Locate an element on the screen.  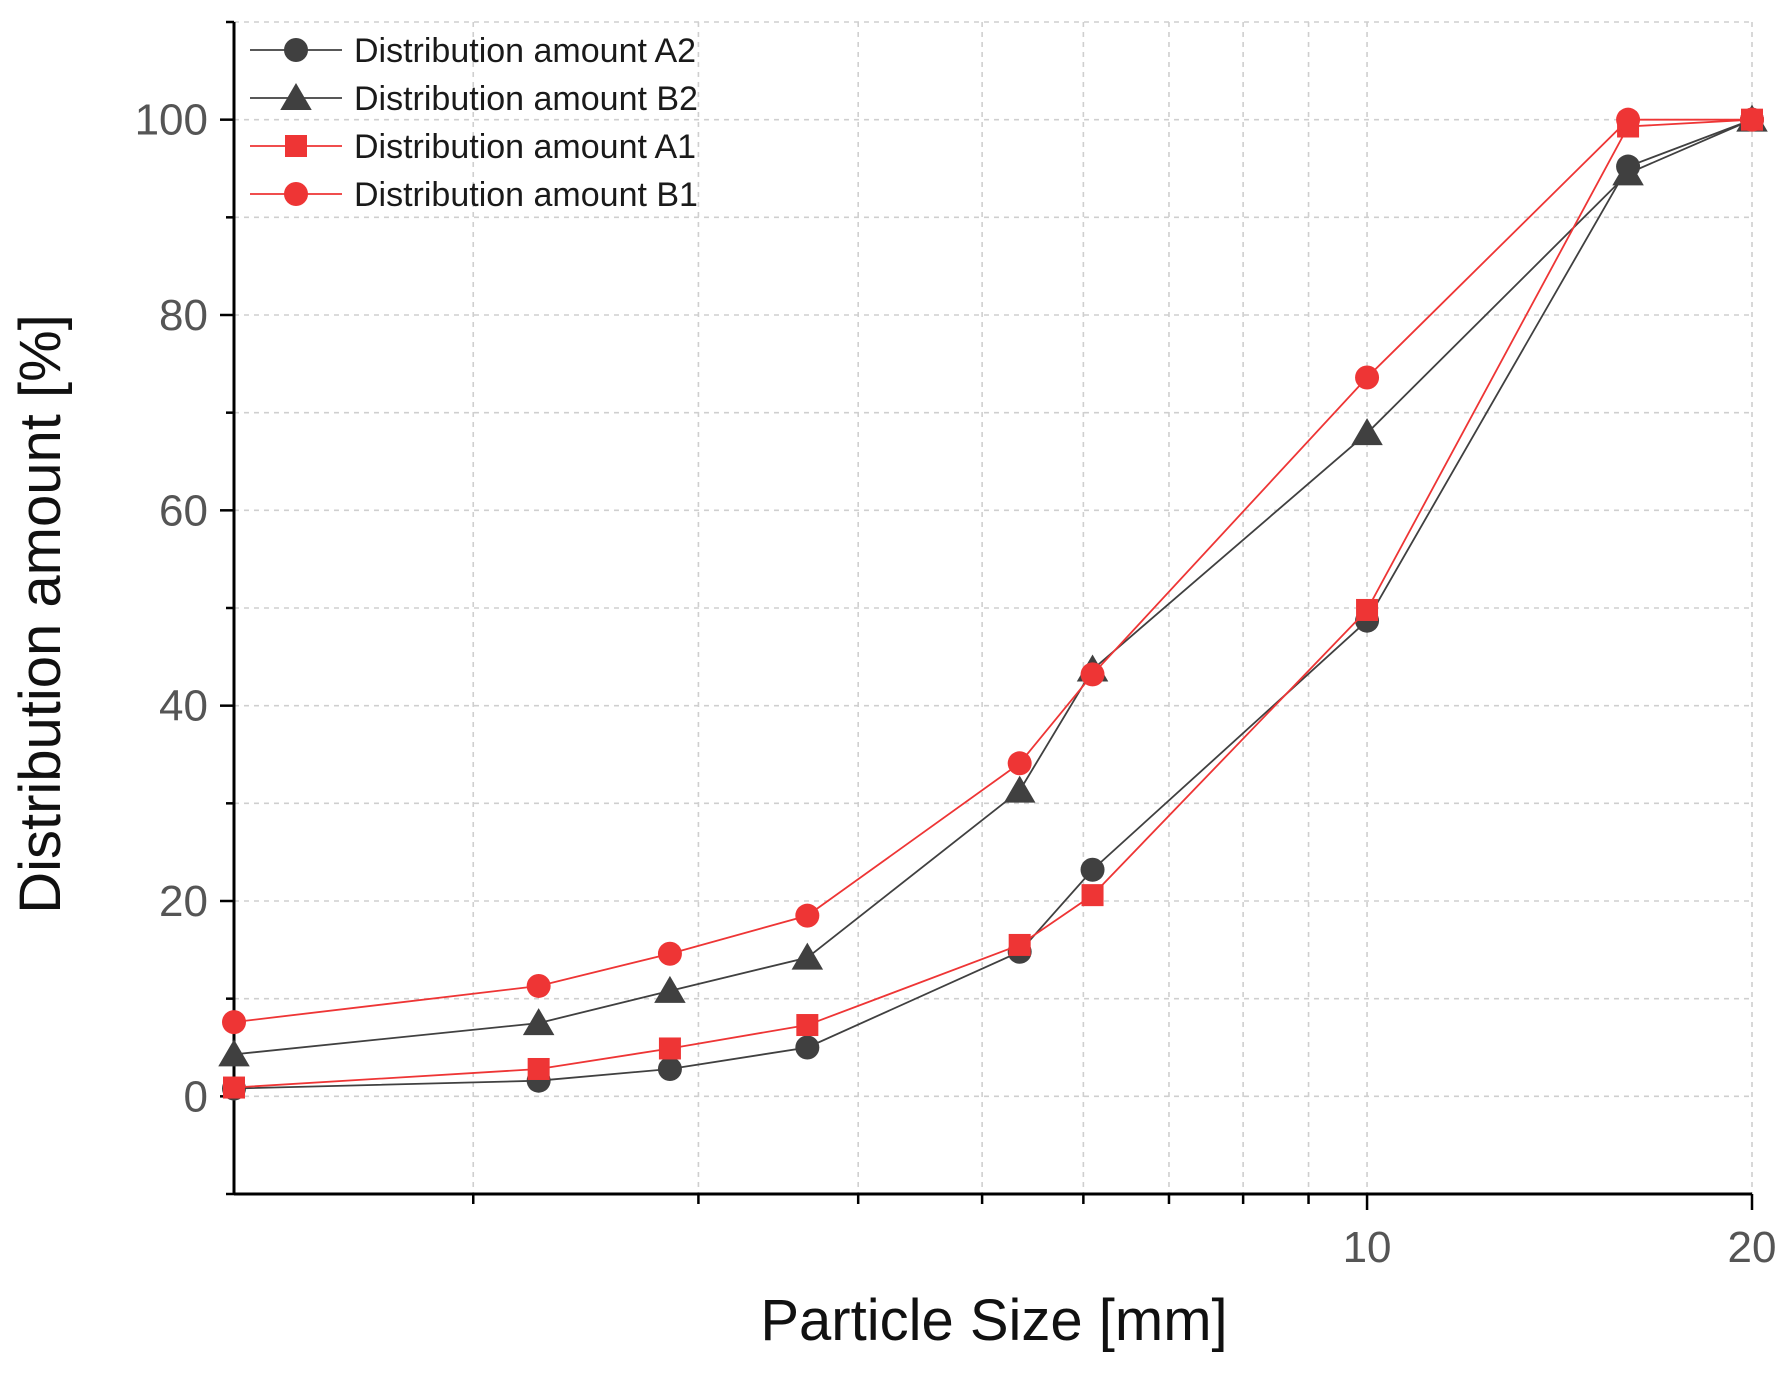
x-tick-label: 20 is located at coordinates (1752, 1247).